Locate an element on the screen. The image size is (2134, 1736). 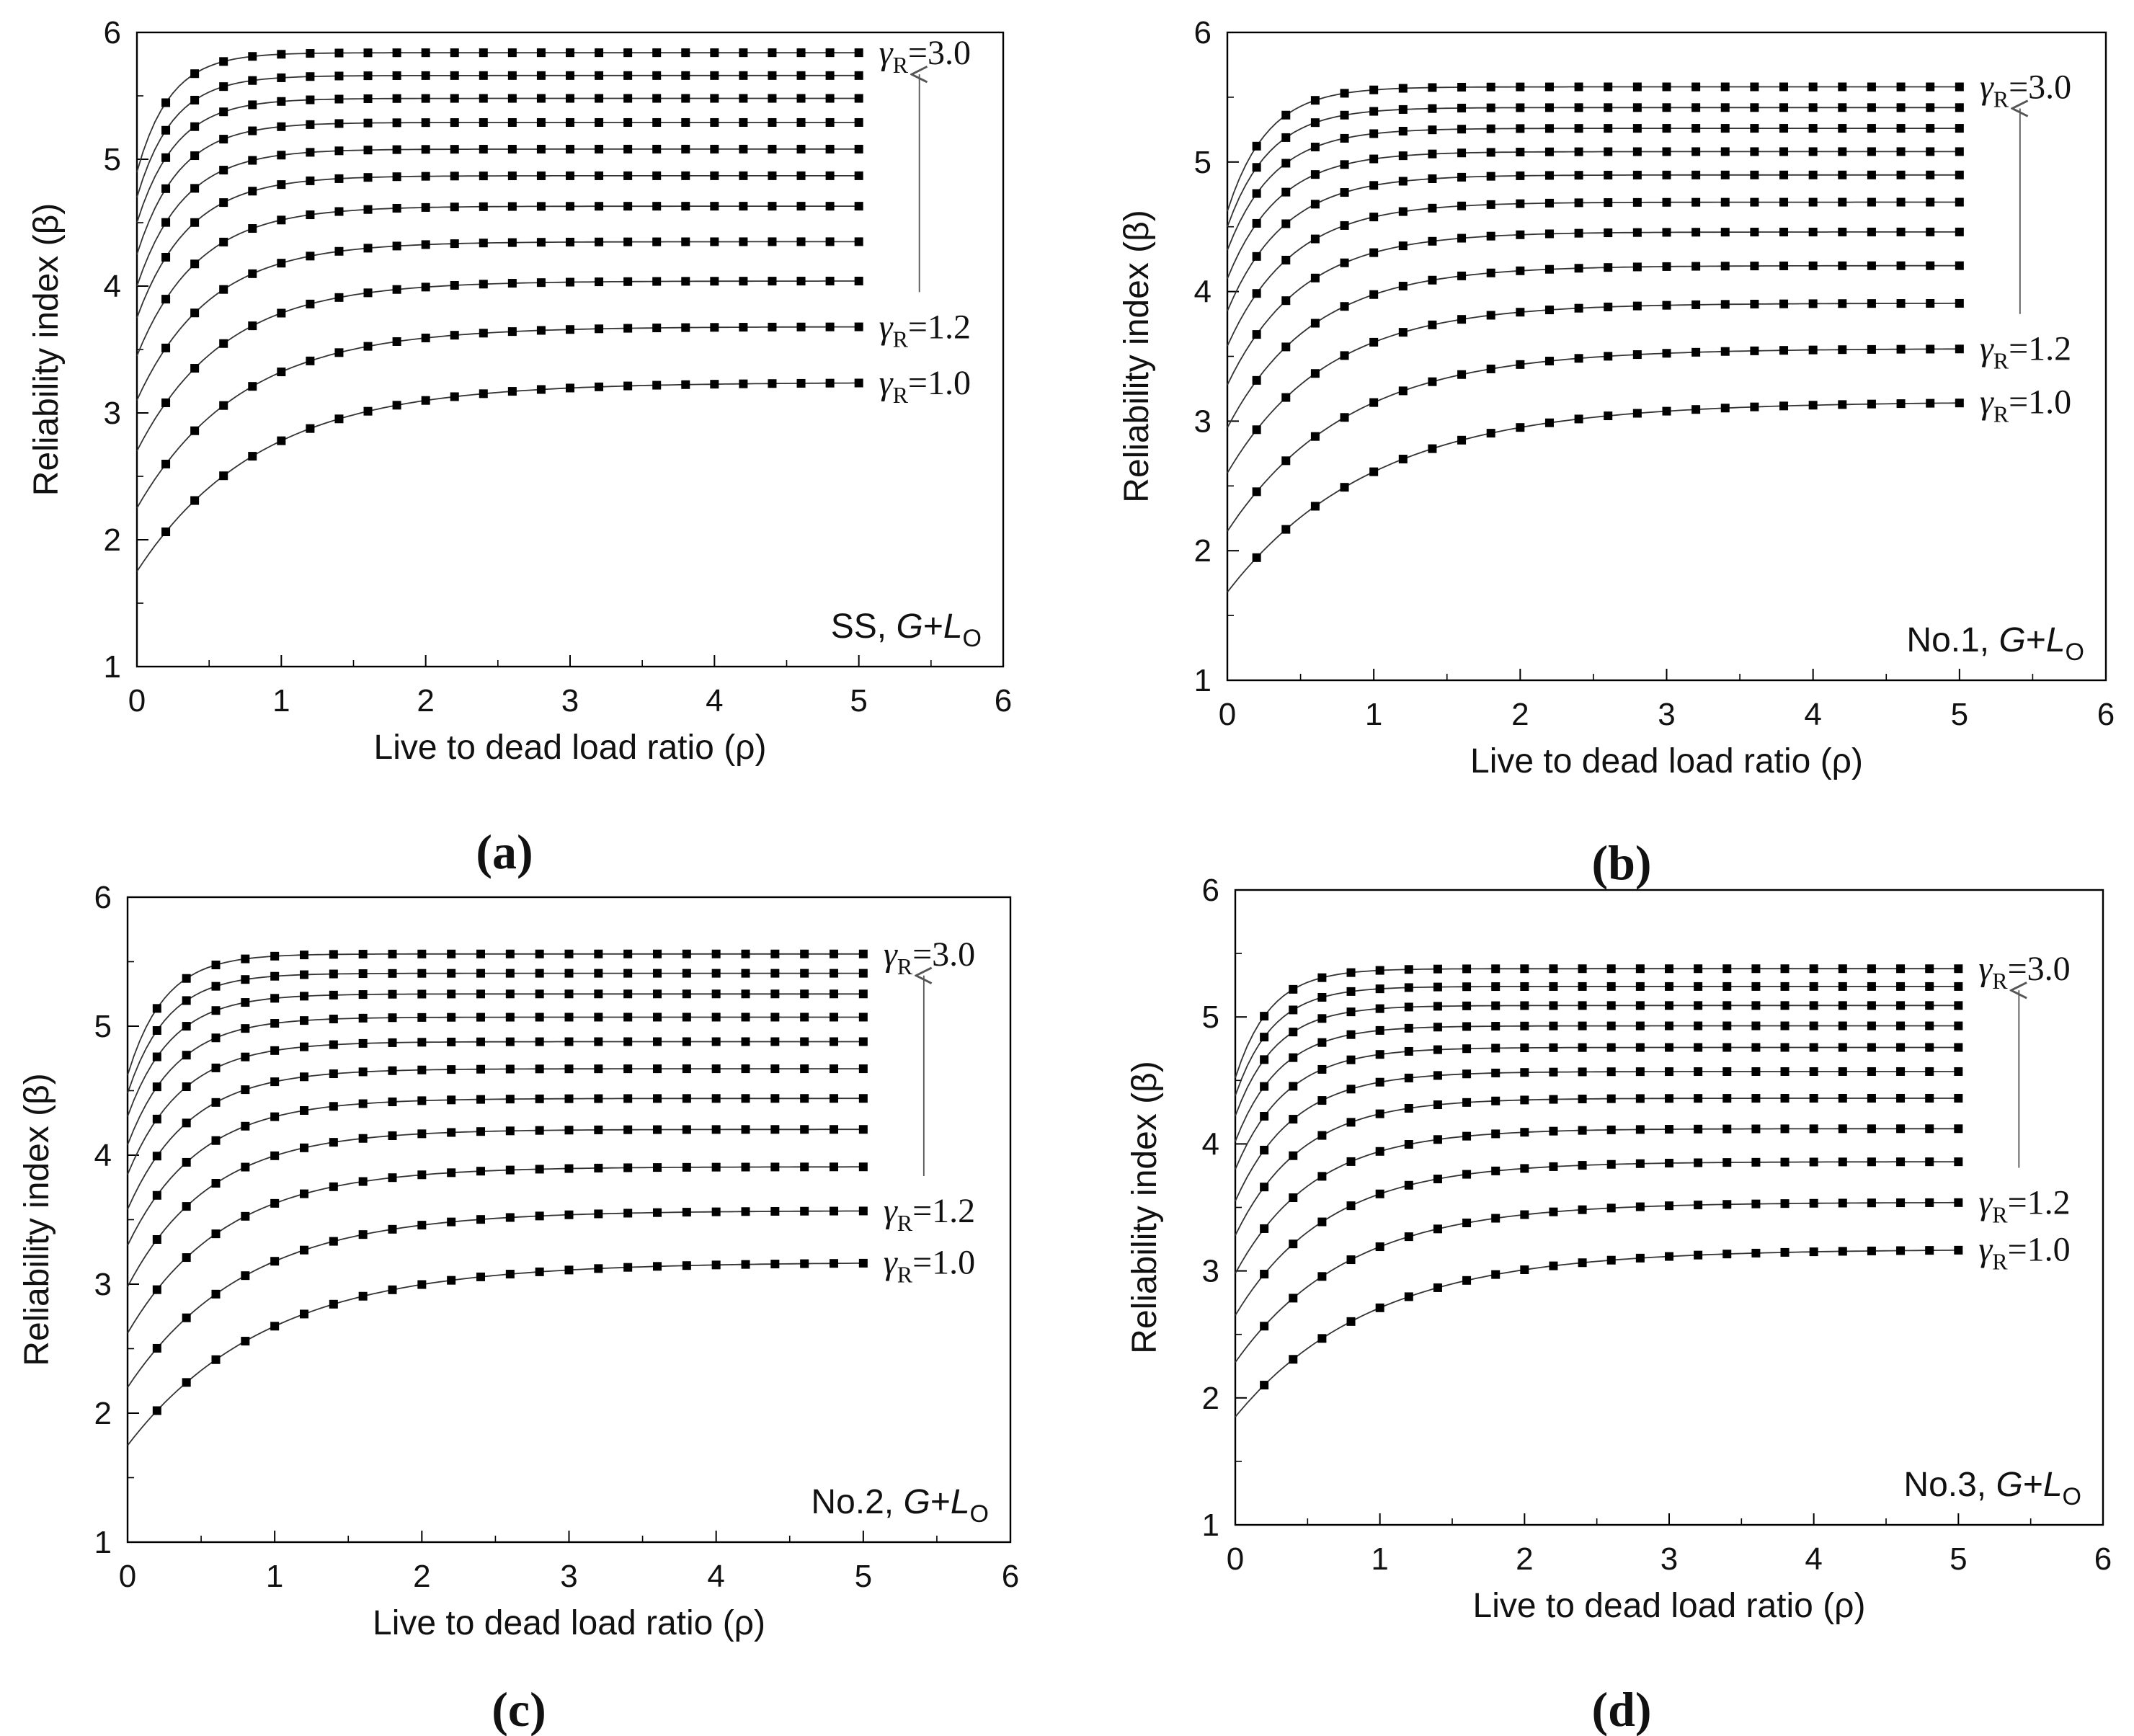
gamma-label: γR=1.0 is located at coordinates (2025, 405).